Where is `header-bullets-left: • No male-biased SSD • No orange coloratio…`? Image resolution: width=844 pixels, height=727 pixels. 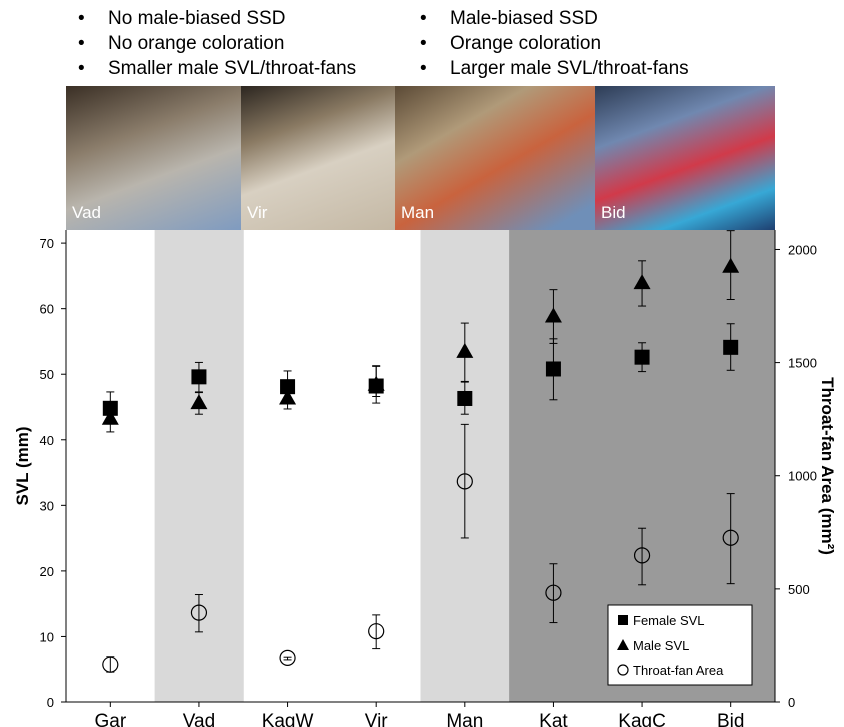 header-bullets-left: • No male-biased SSD • No orange coloratio… is located at coordinates (217, 43).